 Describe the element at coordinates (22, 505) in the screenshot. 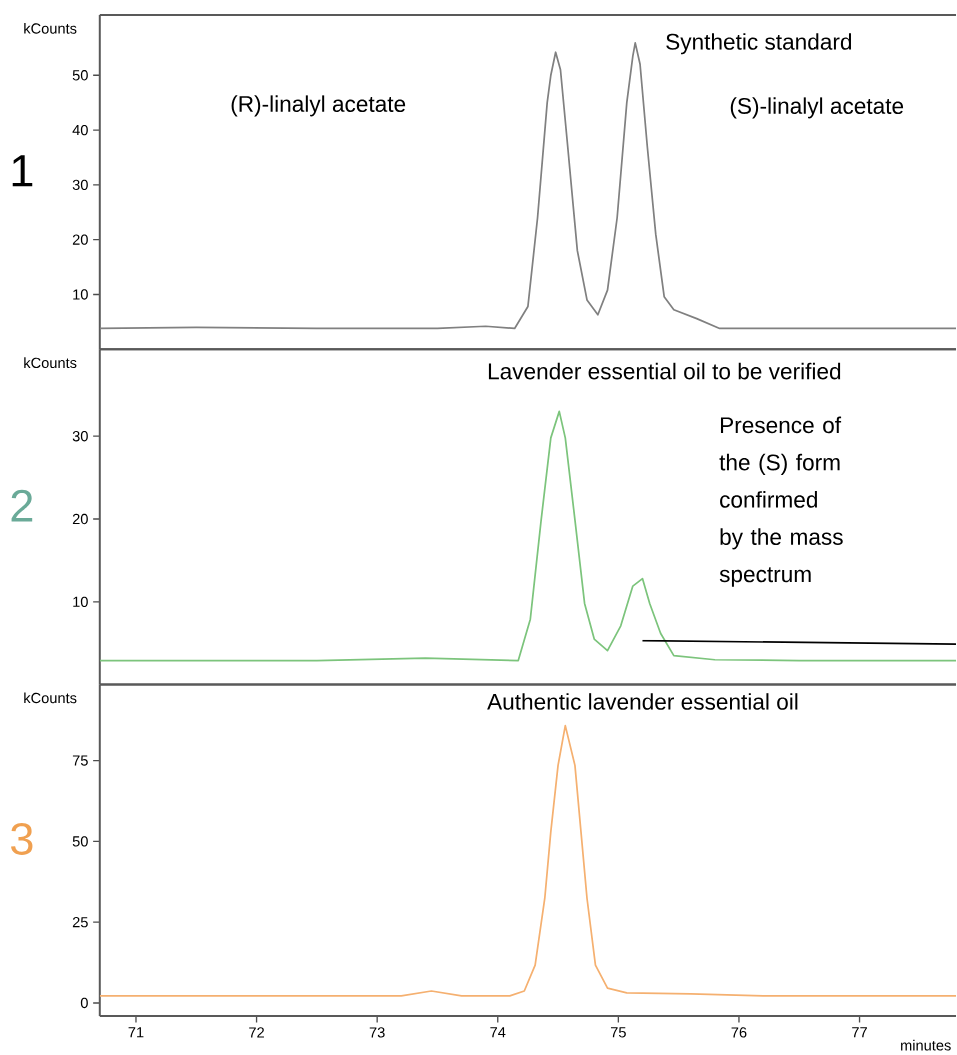

I see `text: 2` at that location.